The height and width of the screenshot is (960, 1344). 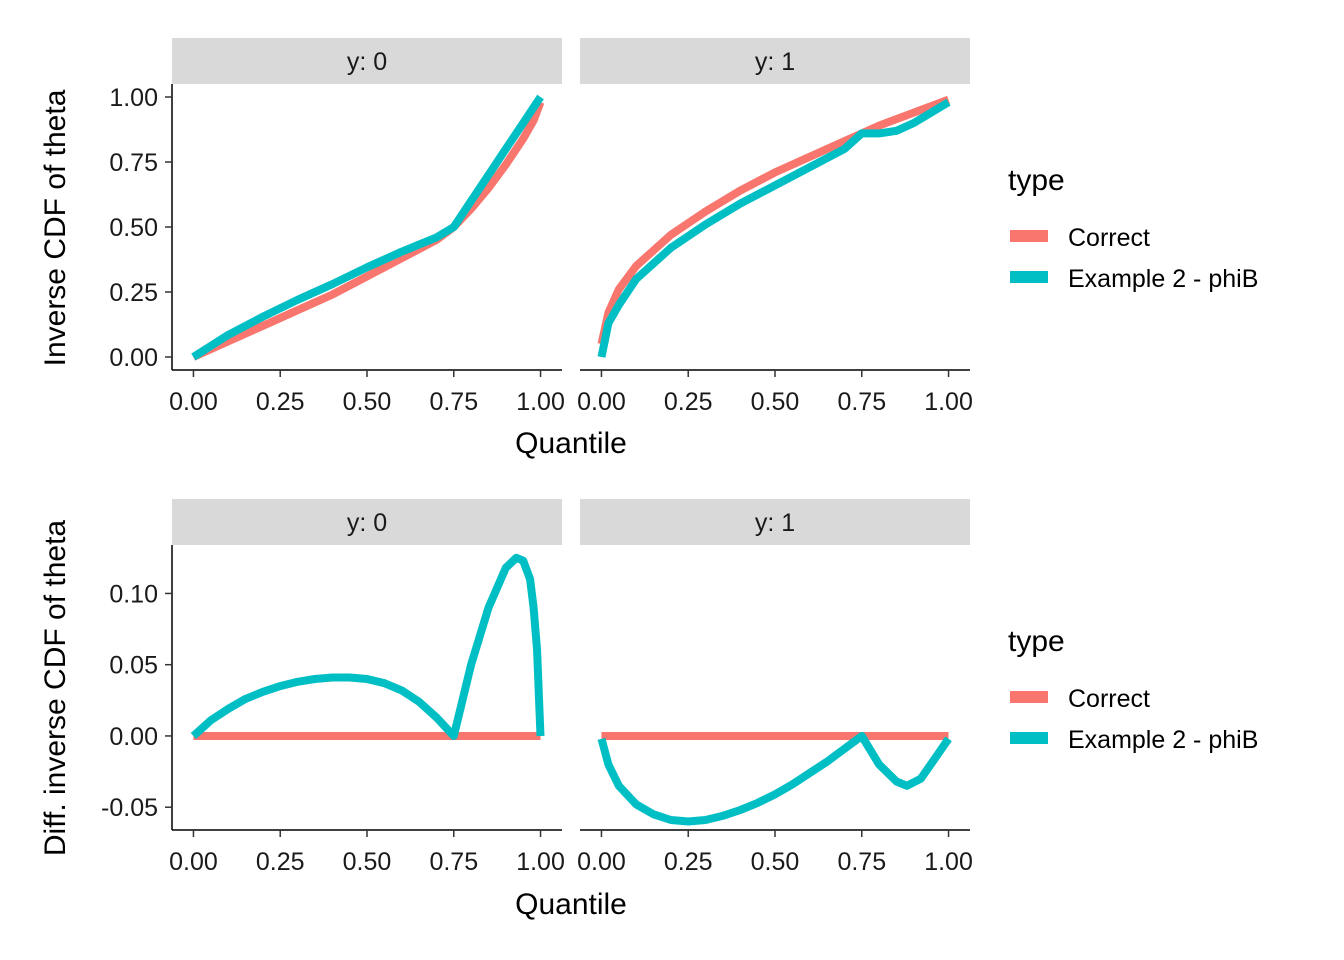 I want to click on y-tick-label: 0.10, so click(x=133, y=594).